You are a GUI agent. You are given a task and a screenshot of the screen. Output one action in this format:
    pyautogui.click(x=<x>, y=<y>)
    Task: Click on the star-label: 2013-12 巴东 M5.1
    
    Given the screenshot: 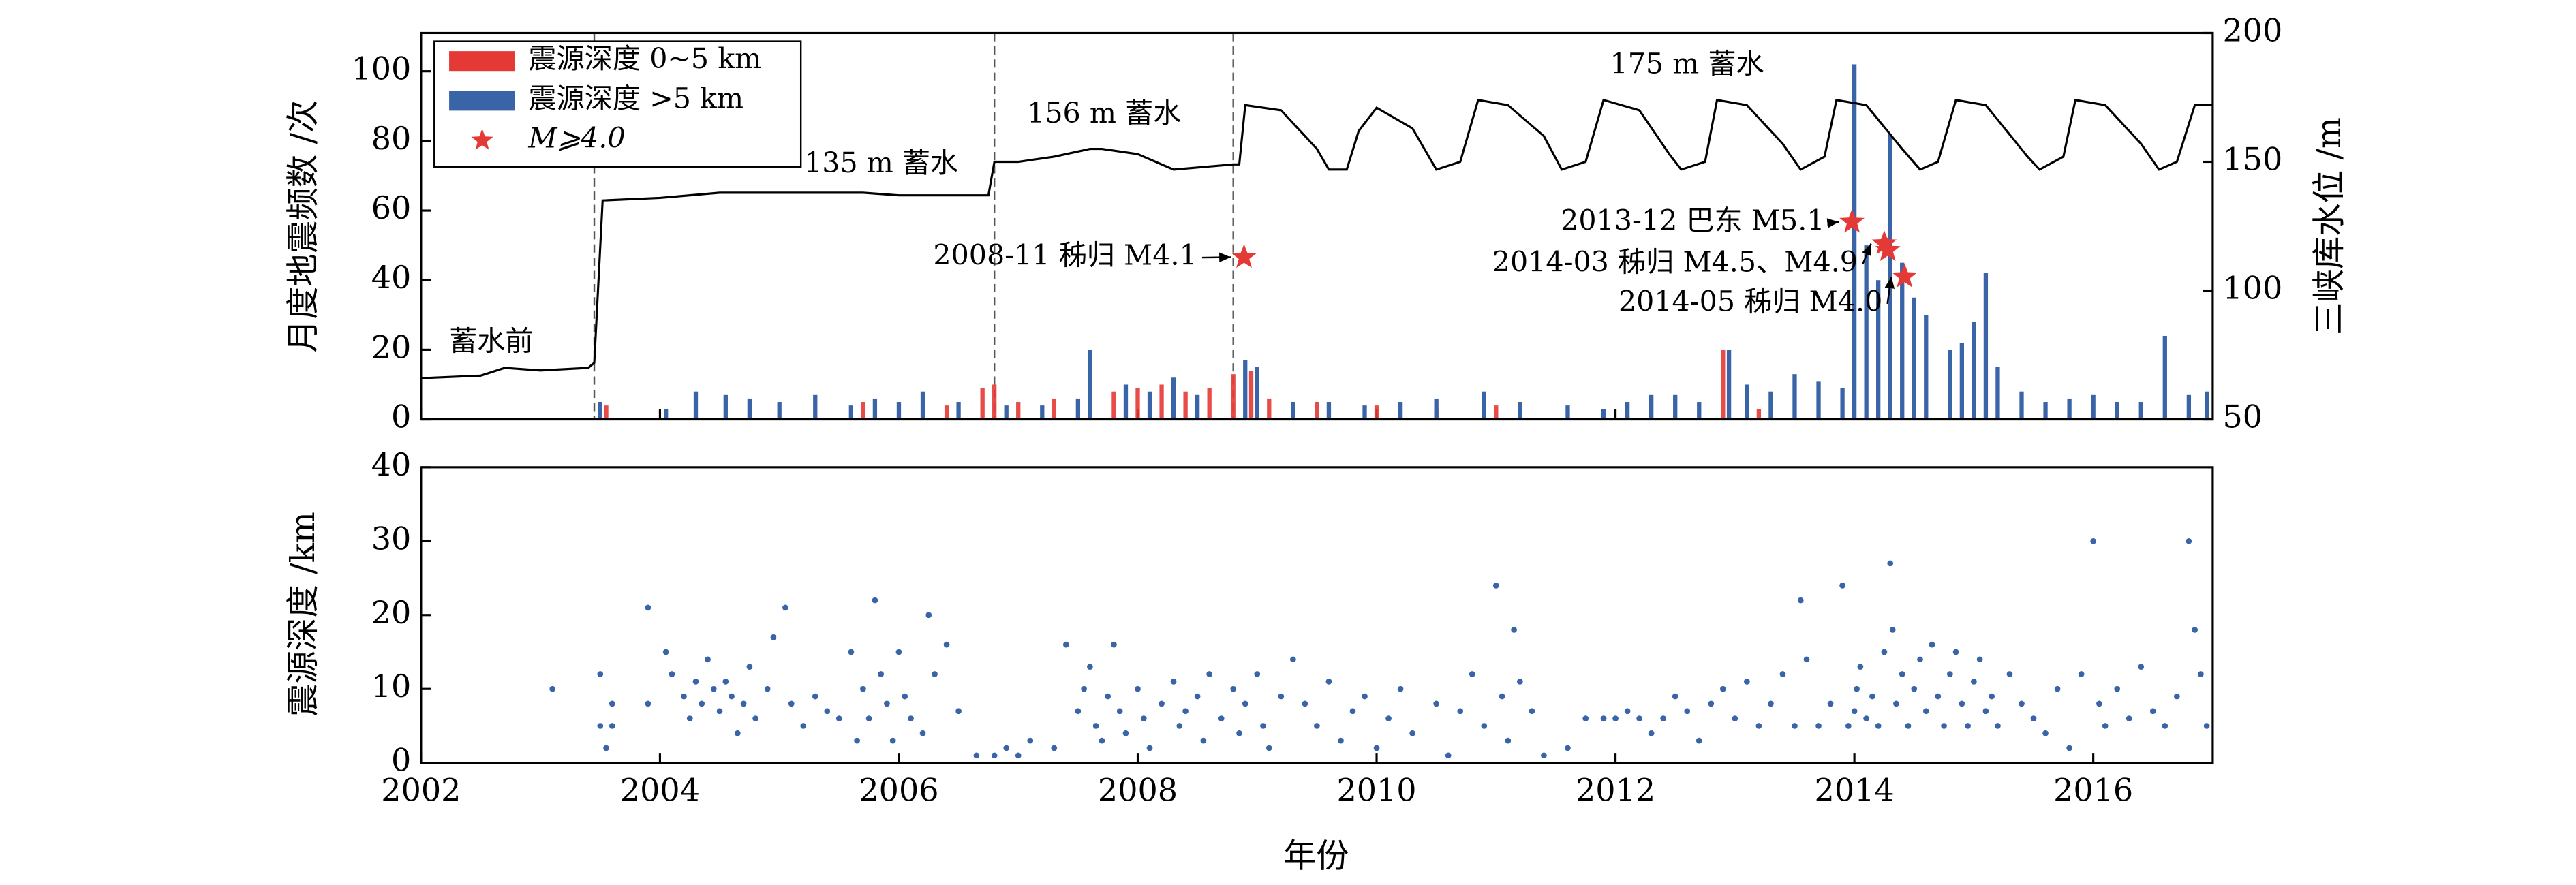 What is the action you would take?
    pyautogui.click(x=1693, y=220)
    